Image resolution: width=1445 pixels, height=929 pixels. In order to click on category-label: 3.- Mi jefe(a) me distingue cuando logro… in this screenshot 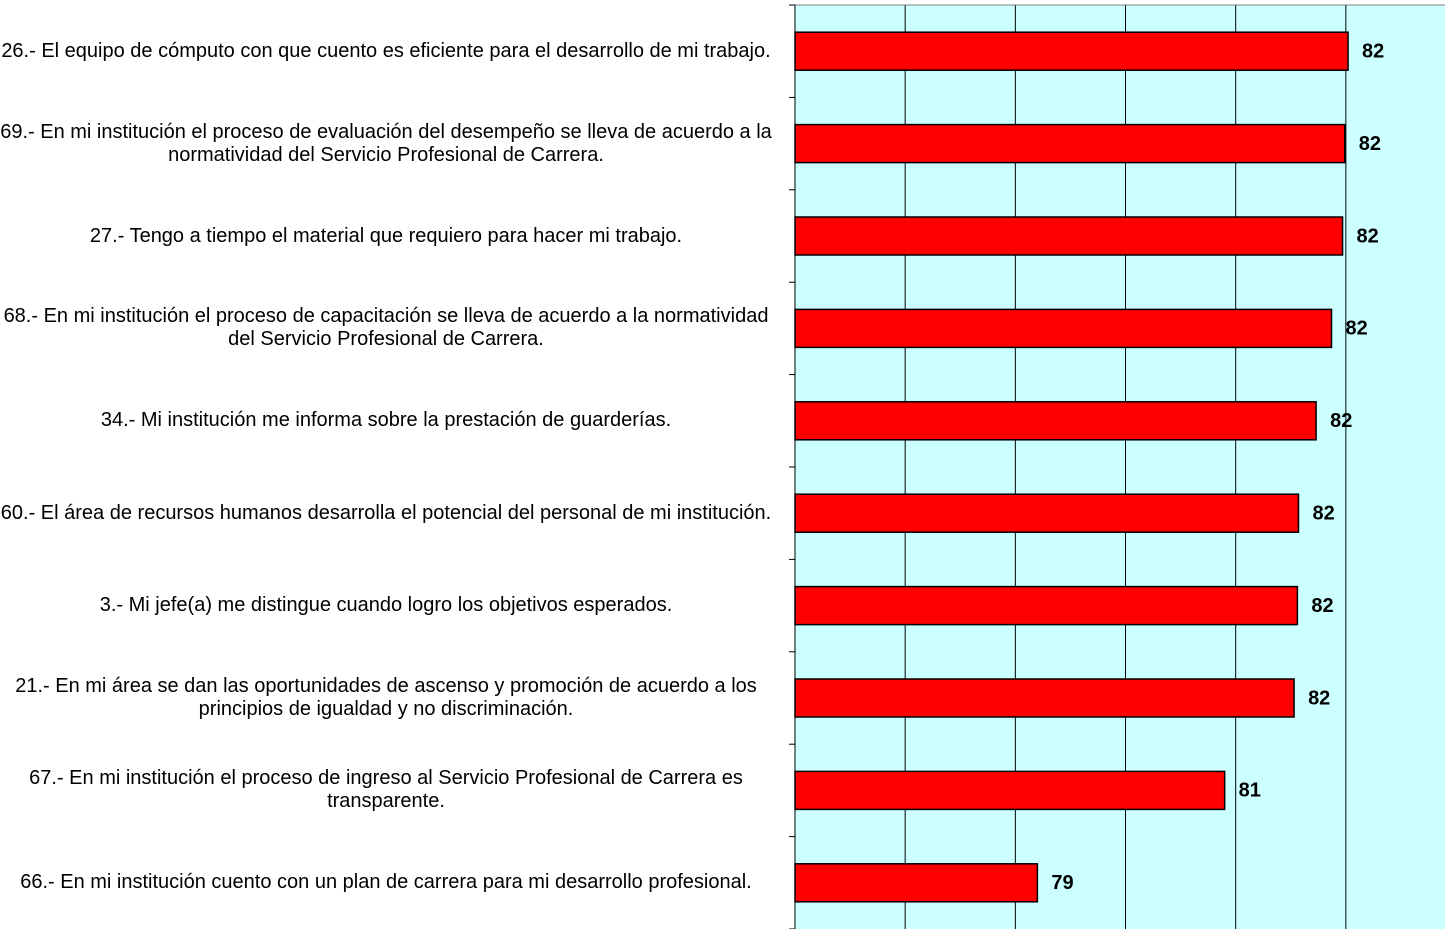, I will do `click(386, 605)`.